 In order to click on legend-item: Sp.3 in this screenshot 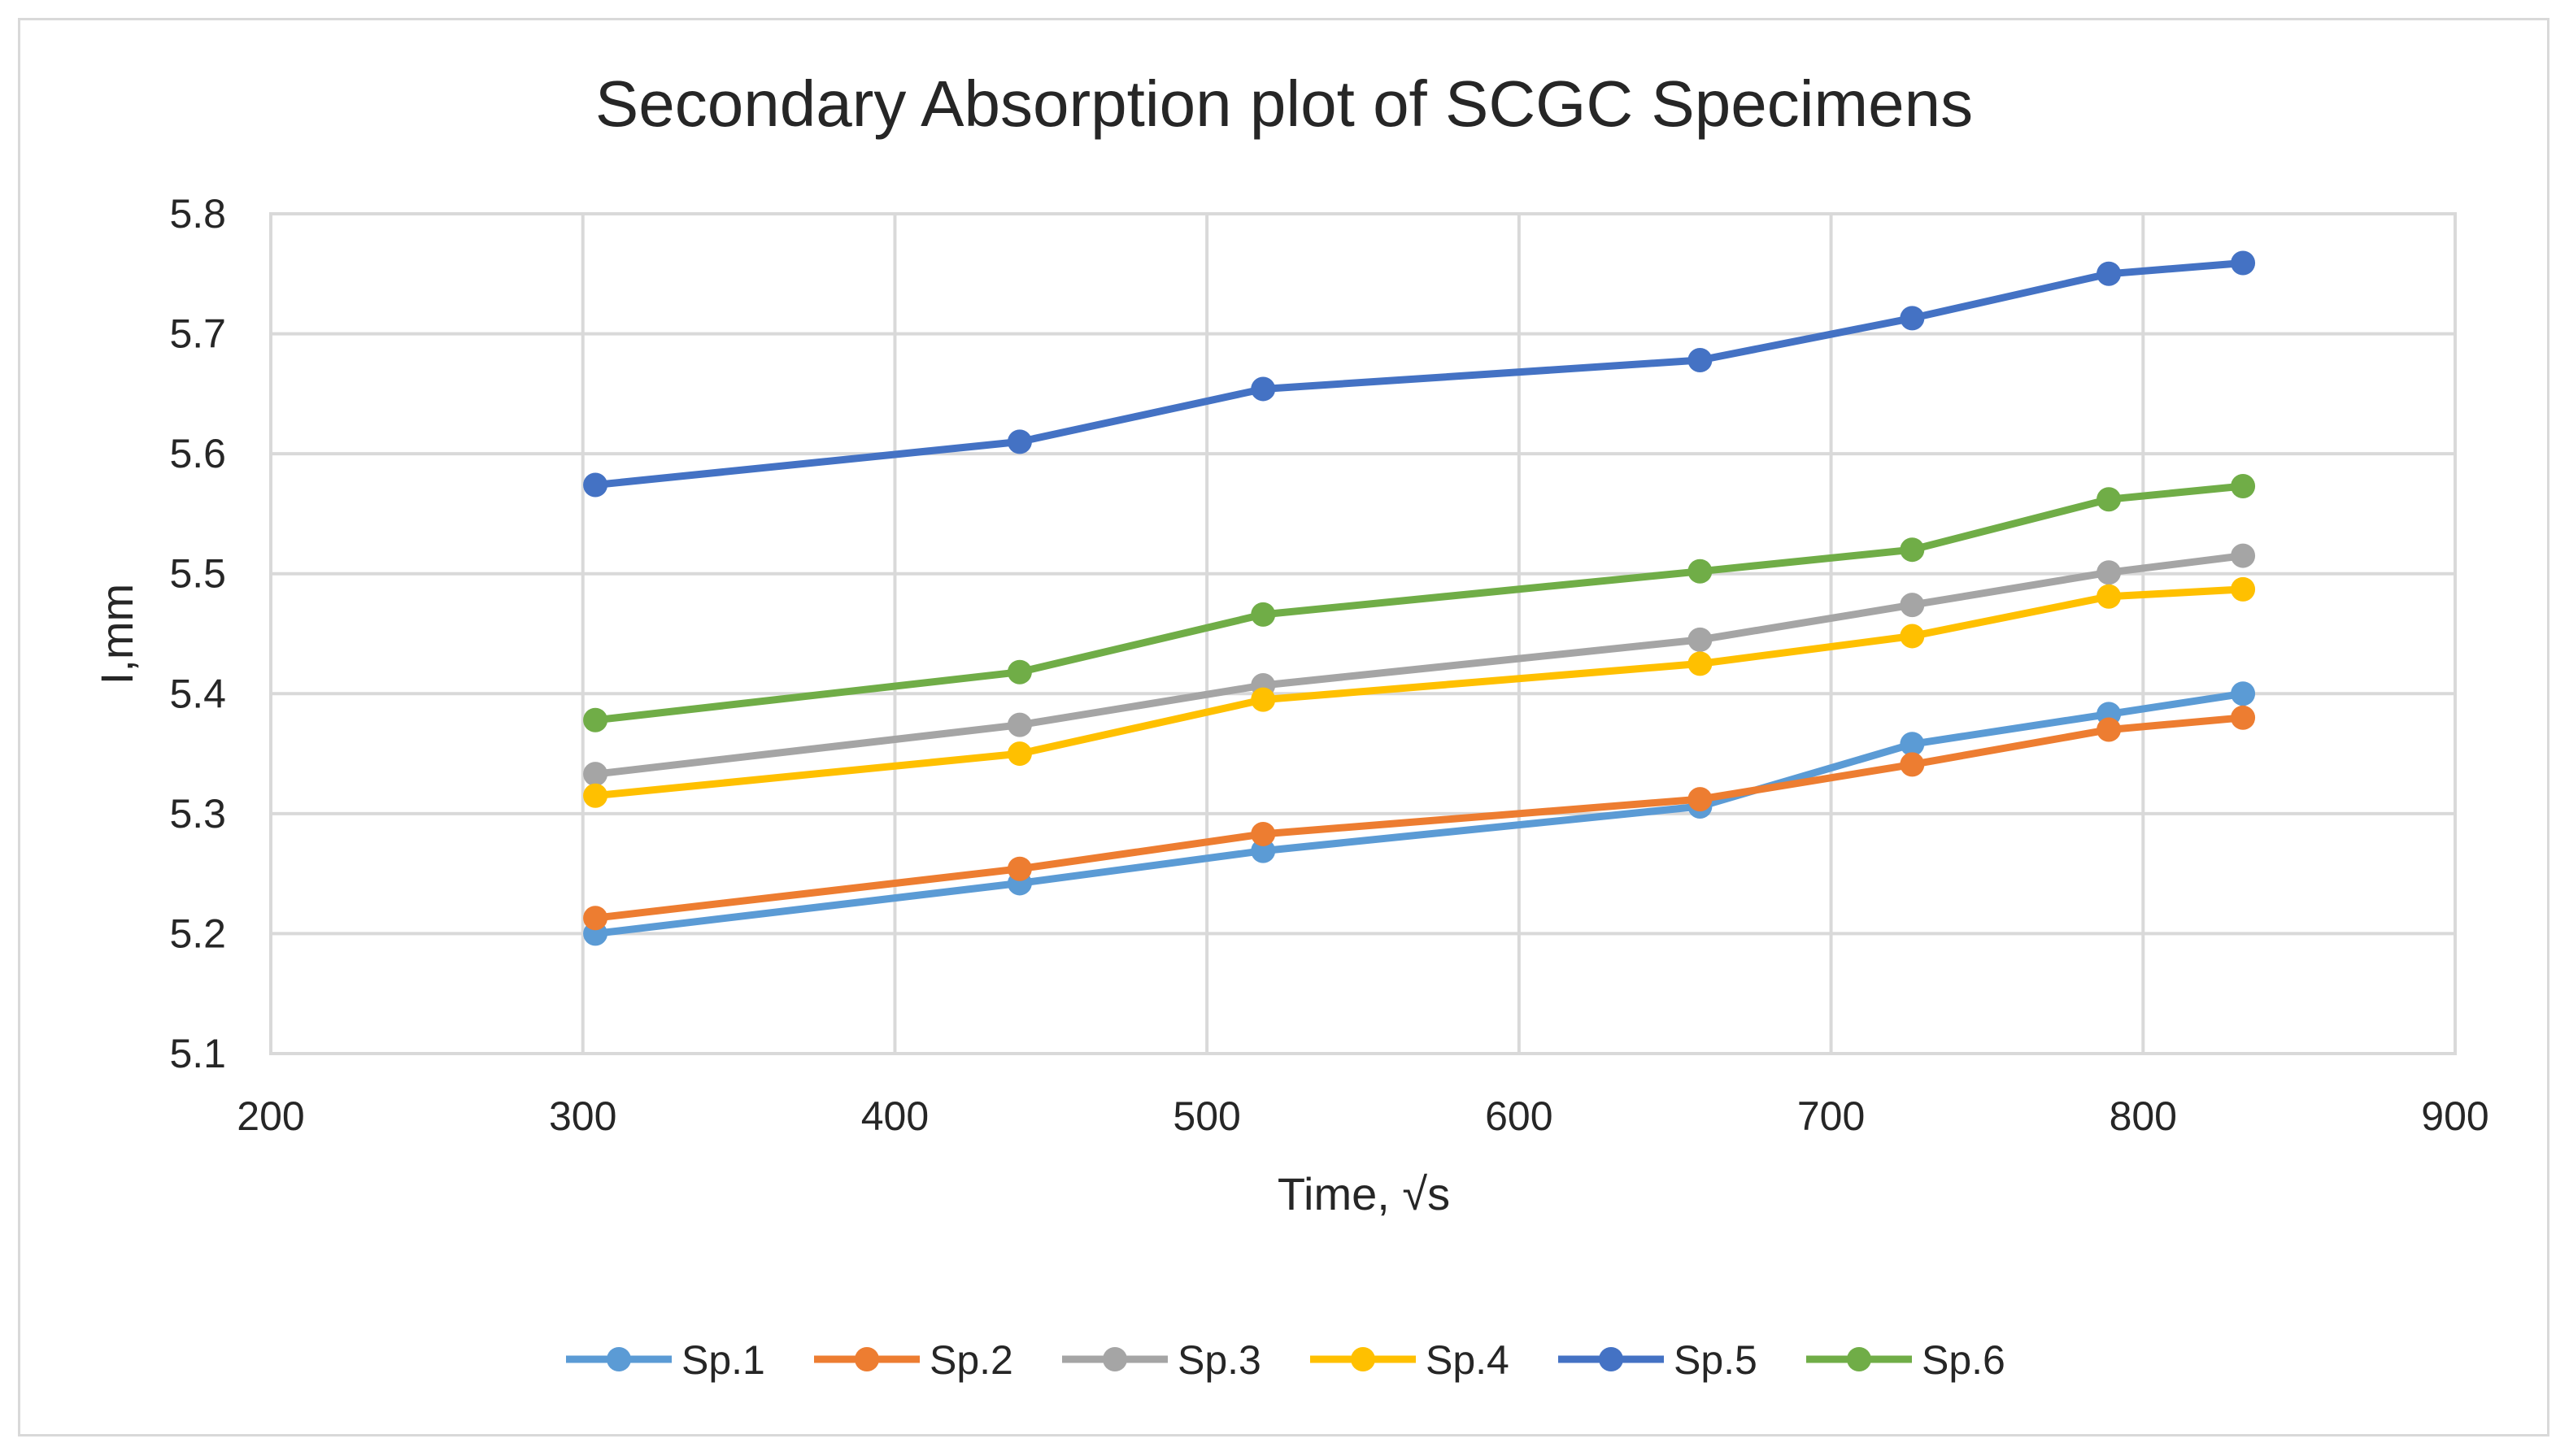, I will do `click(1161, 1360)`.